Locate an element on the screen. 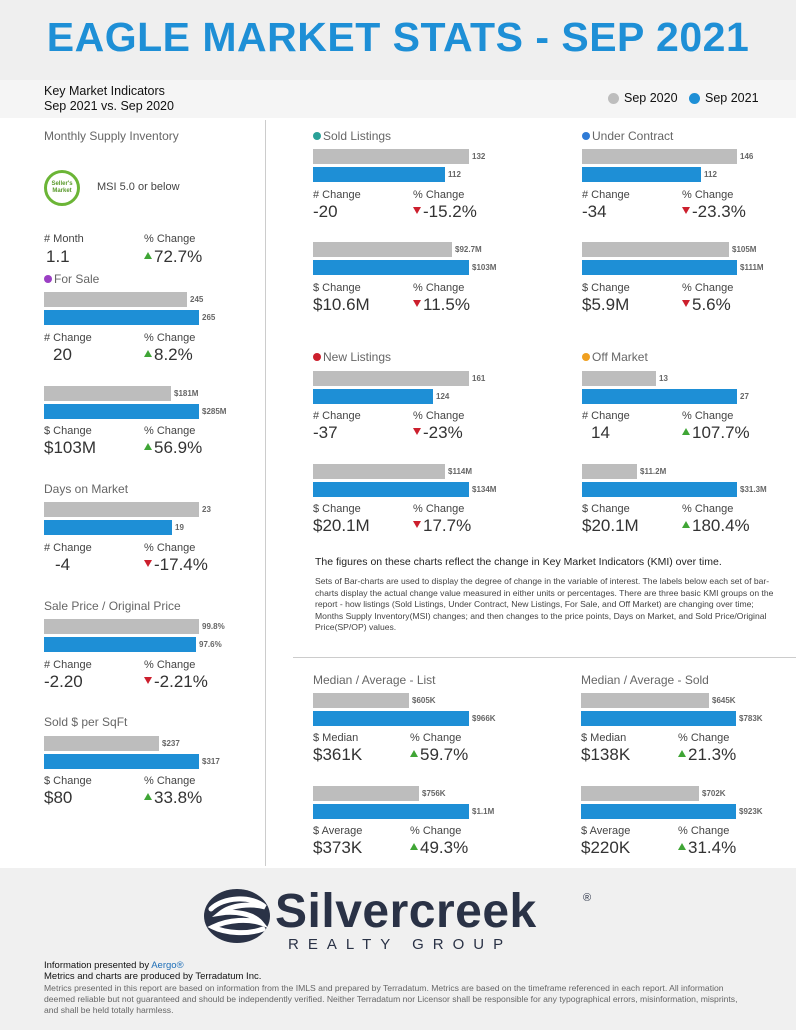 The height and width of the screenshot is (1030, 796). sold-average-2020-label: $702K is located at coordinates (714, 793).